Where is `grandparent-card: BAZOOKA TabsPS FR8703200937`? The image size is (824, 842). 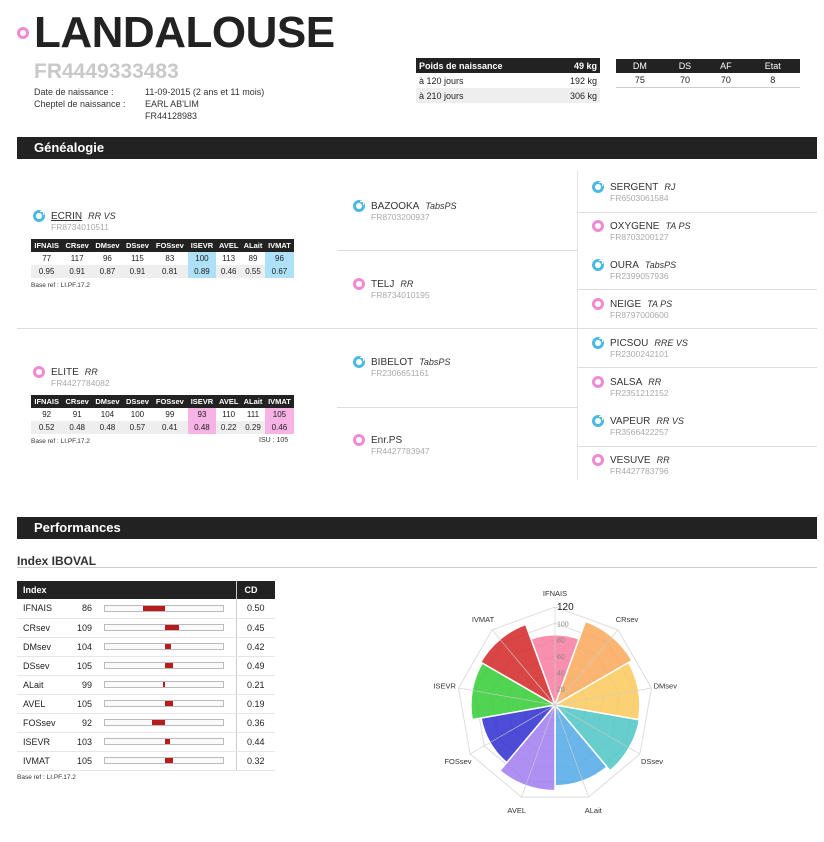
grandparent-card: BAZOOKA TabsPS FR8703200937 is located at coordinates (405, 211).